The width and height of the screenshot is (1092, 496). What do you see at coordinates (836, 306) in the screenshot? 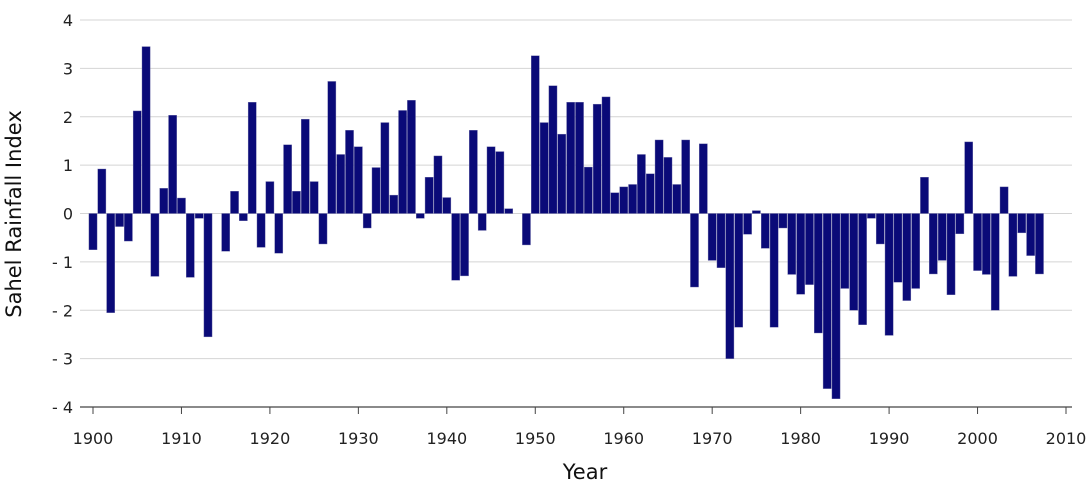
I see `bar-1984` at bounding box center [836, 306].